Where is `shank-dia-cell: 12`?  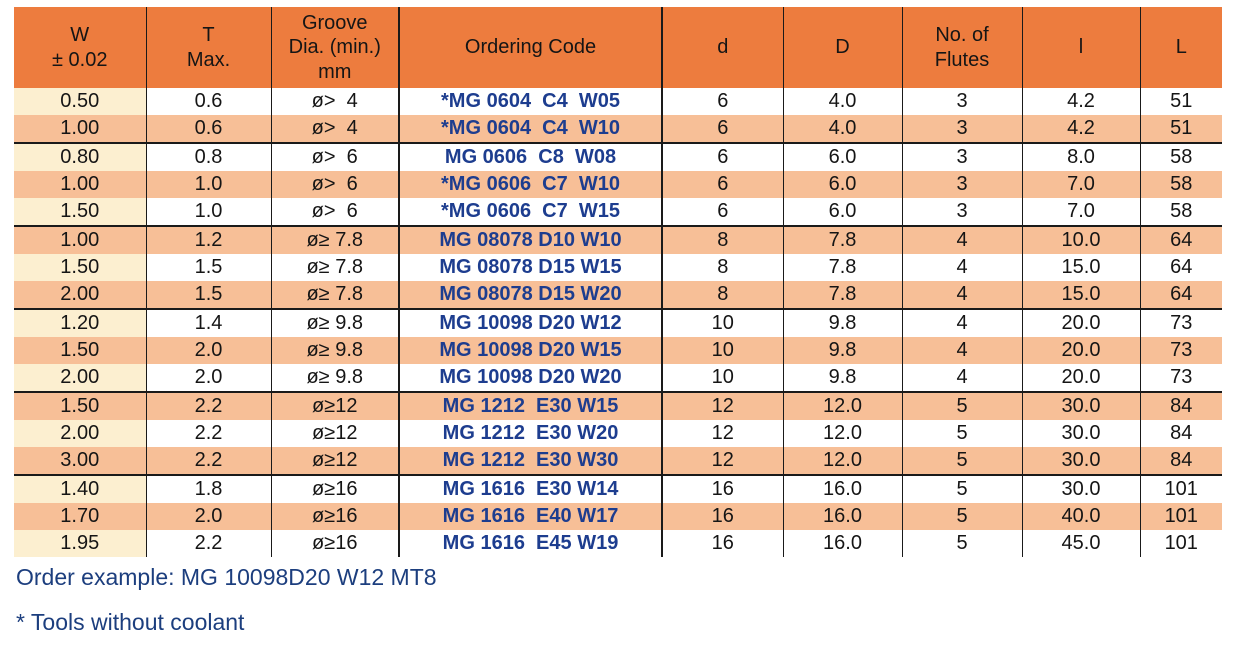 shank-dia-cell: 12 is located at coordinates (723, 406).